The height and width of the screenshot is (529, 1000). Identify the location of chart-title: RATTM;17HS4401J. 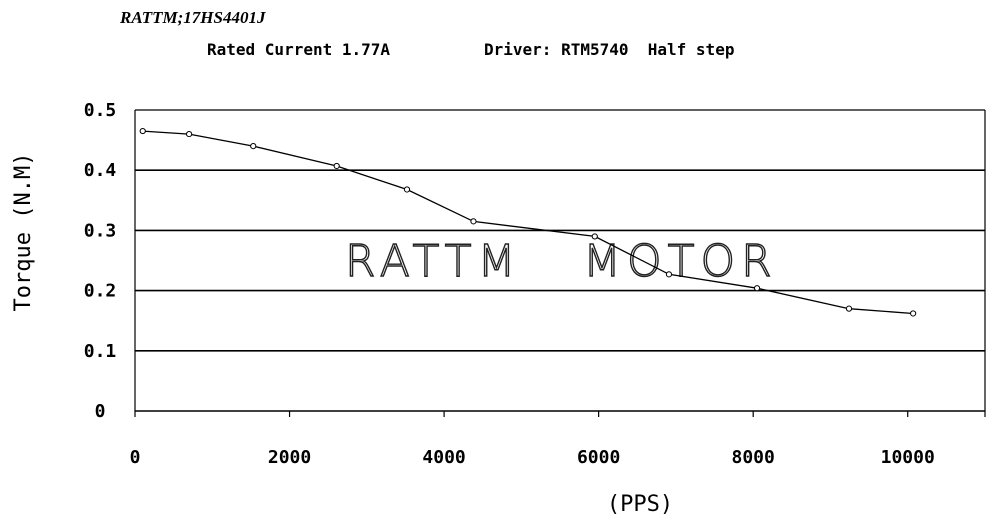
(193, 17).